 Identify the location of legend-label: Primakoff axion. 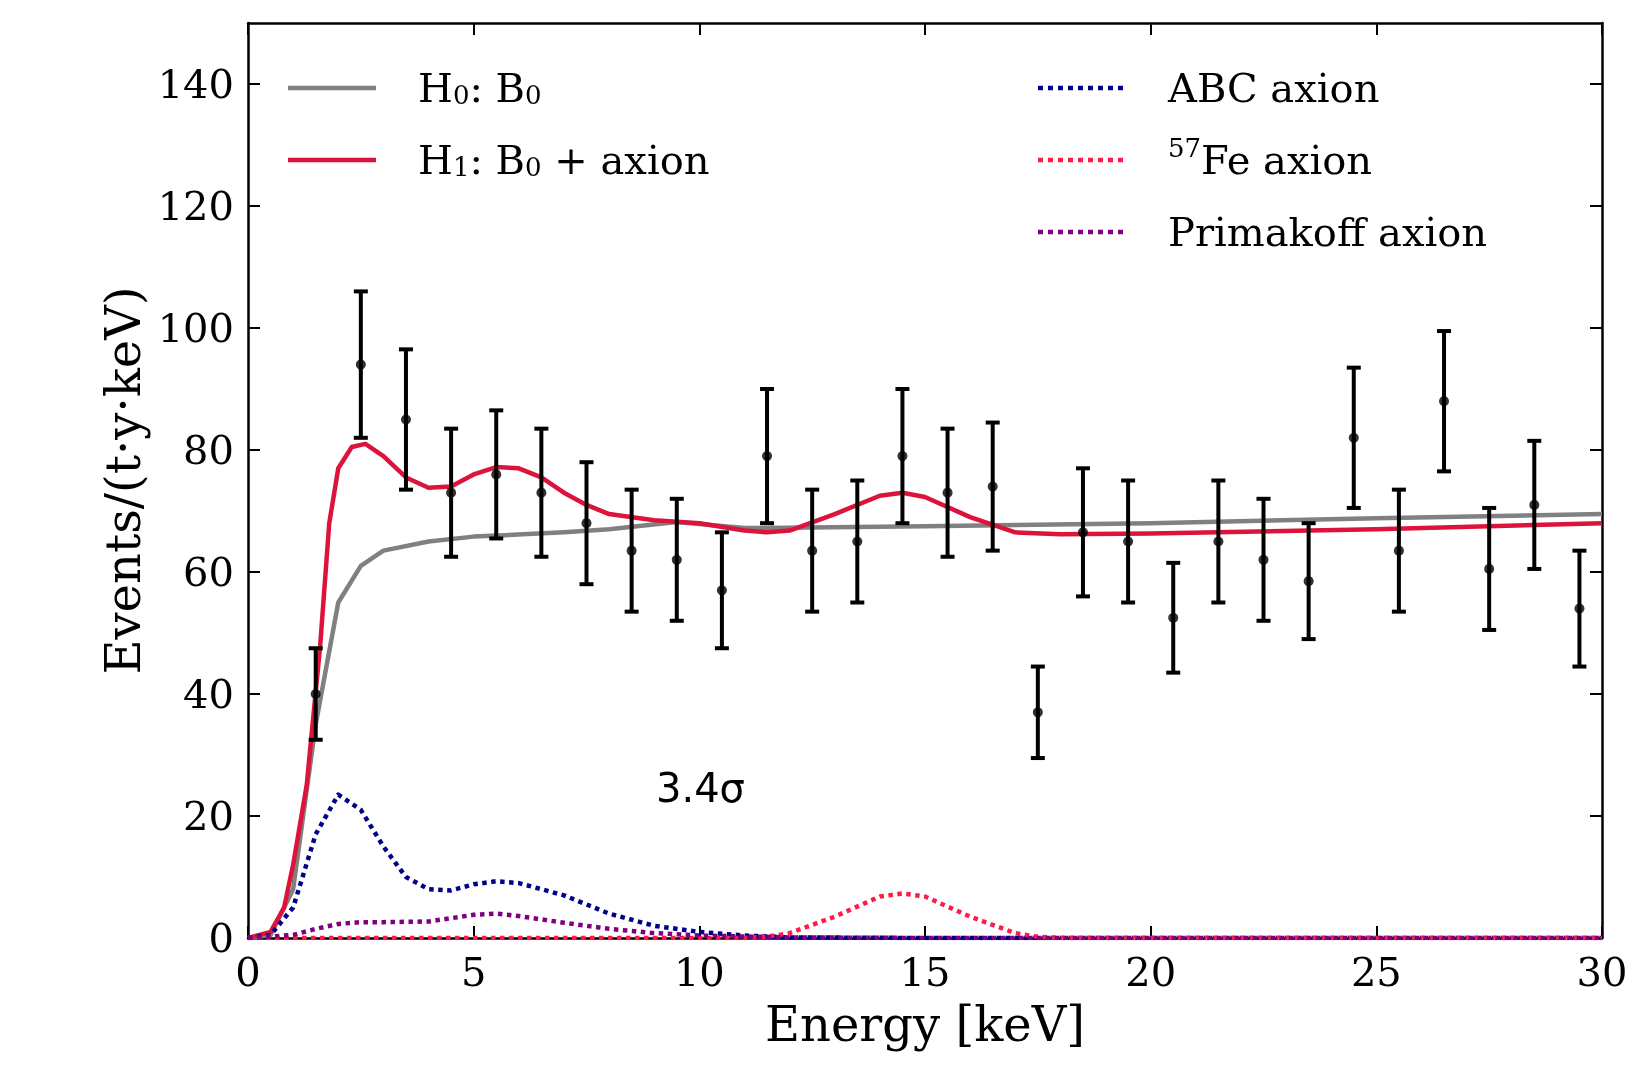
(1328, 232).